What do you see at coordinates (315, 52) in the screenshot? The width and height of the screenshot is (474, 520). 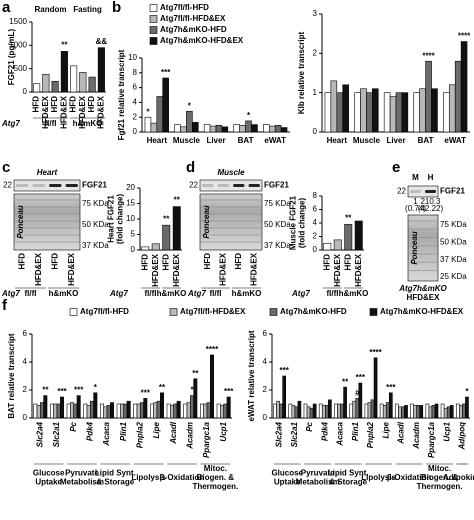 I see `y-tick-label: 2` at bounding box center [315, 52].